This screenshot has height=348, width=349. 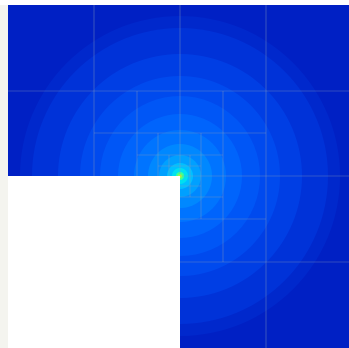 I want to click on top-margin, so click(x=174, y=2).